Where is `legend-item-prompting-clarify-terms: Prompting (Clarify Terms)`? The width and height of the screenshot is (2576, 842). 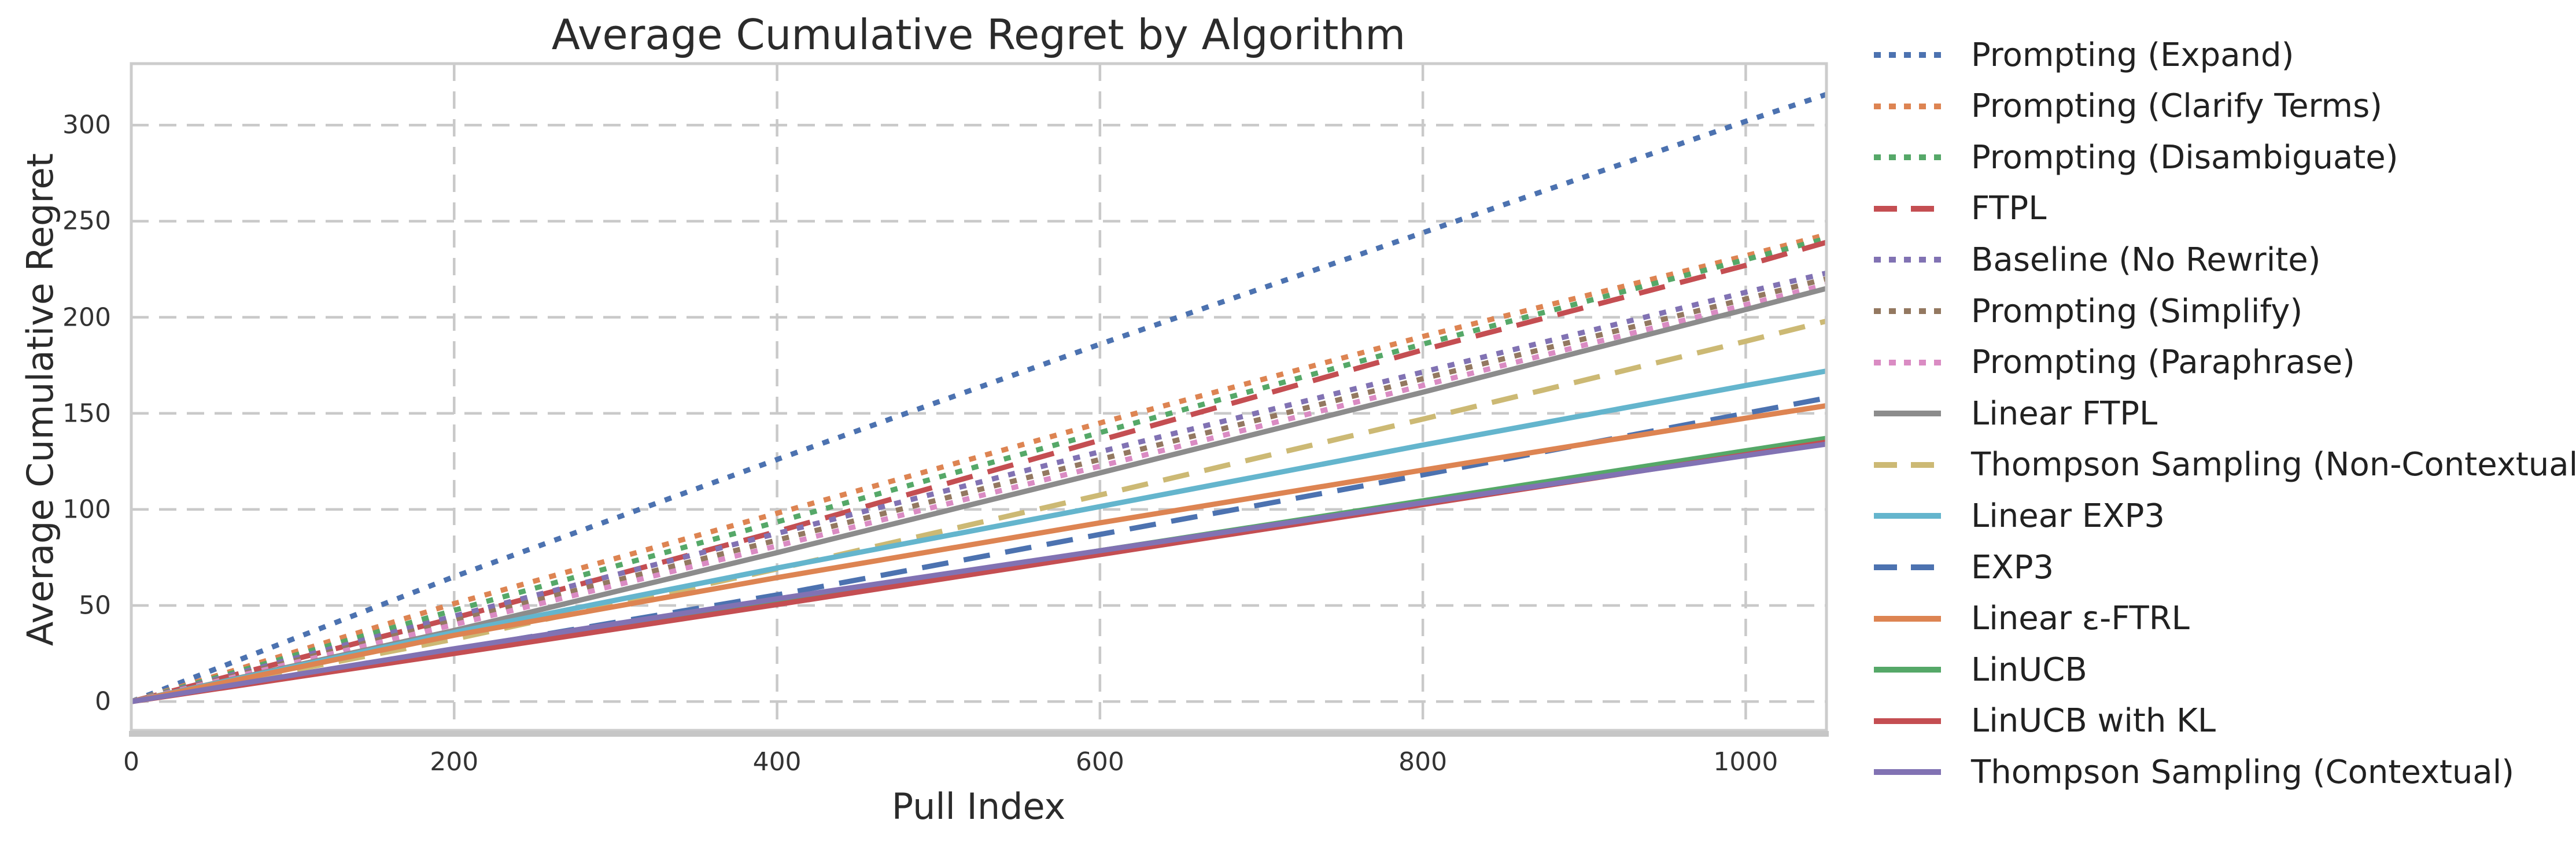 legend-item-prompting-clarify-terms: Prompting (Clarify Terms) is located at coordinates (2127, 107).